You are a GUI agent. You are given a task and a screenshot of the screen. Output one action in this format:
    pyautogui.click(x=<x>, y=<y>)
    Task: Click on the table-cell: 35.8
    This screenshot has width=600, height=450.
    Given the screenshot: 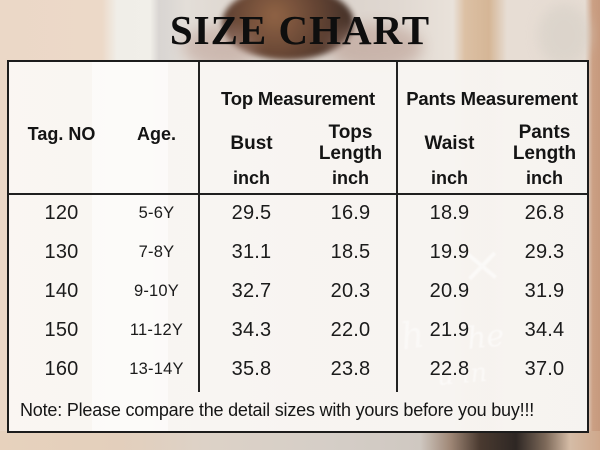 What is the action you would take?
    pyautogui.click(x=251, y=369)
    